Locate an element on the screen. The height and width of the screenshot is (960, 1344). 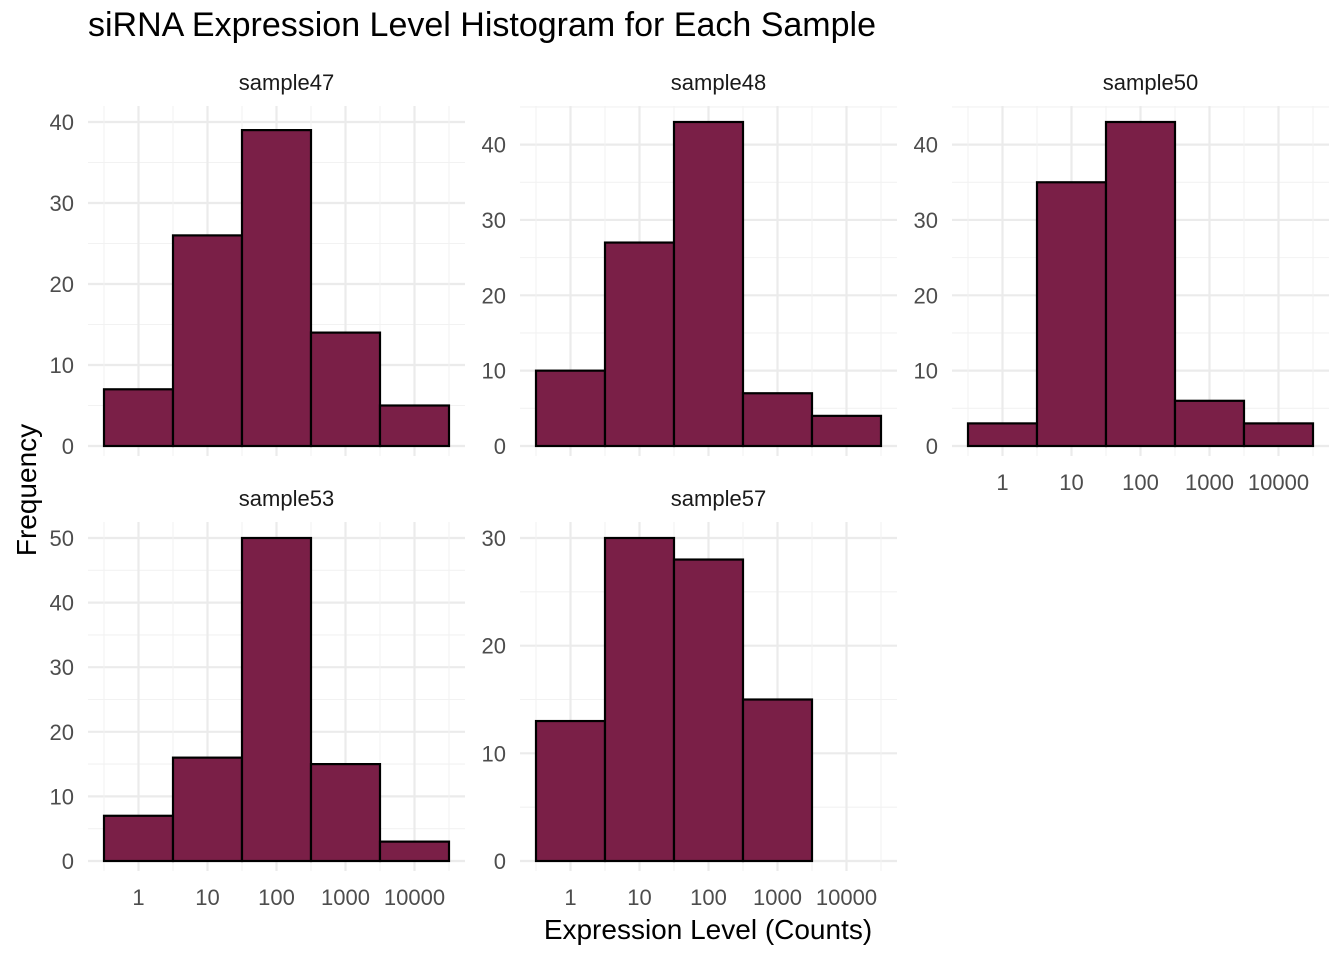
panel-sample47: sample47 0 10 20 30 40 is located at coordinates (257, 264).